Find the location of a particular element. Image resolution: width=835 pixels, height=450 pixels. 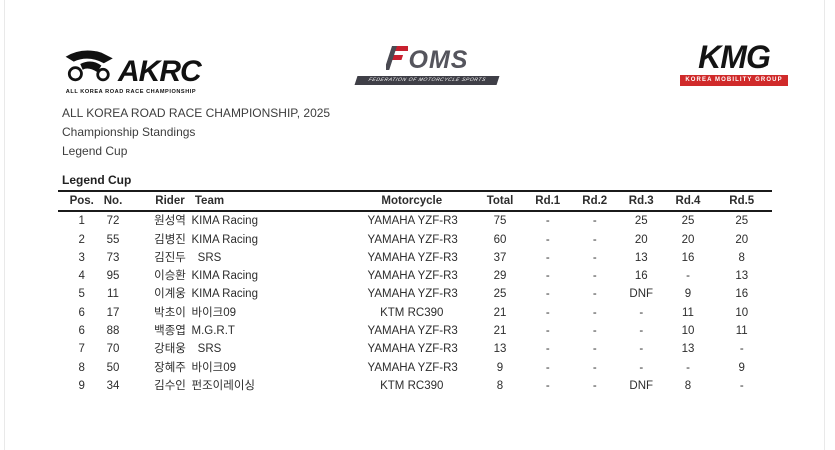

cell-total: 8 is located at coordinates (500, 385).